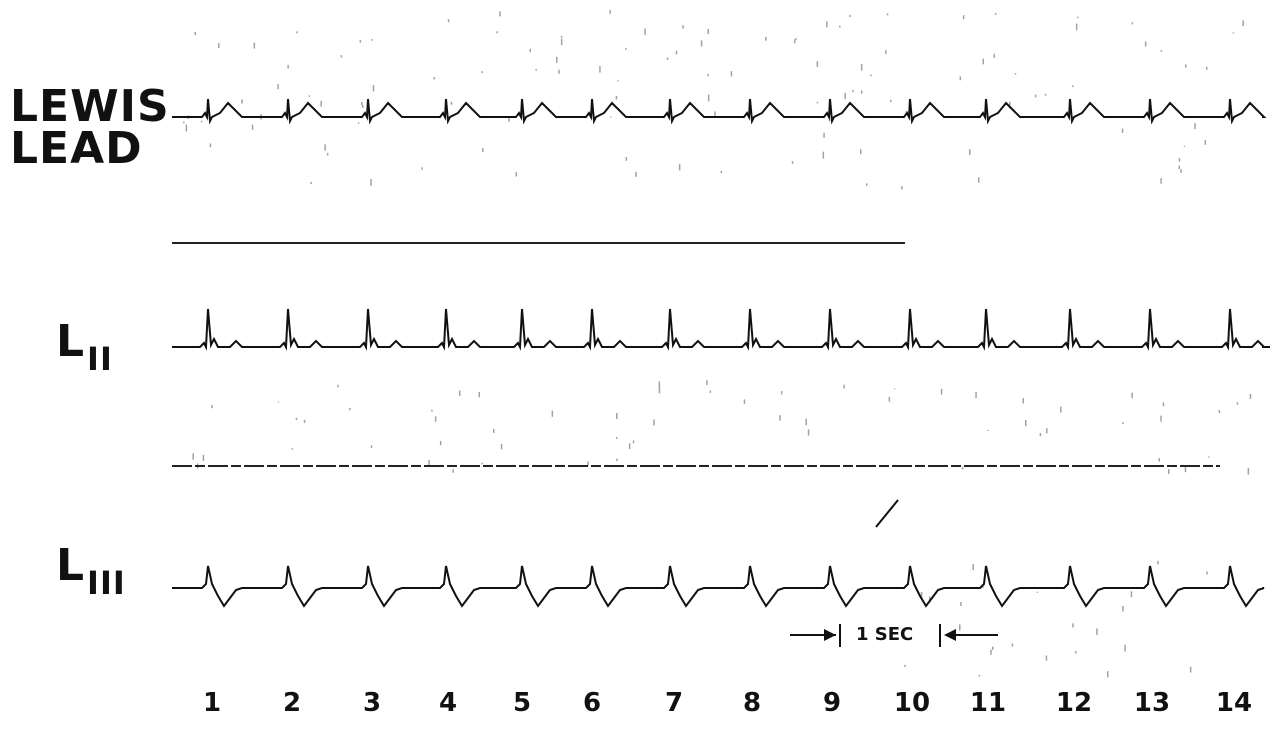 The image size is (1274, 739). What do you see at coordinates (292, 703) in the screenshot?
I see `beat-number: 2` at bounding box center [292, 703].